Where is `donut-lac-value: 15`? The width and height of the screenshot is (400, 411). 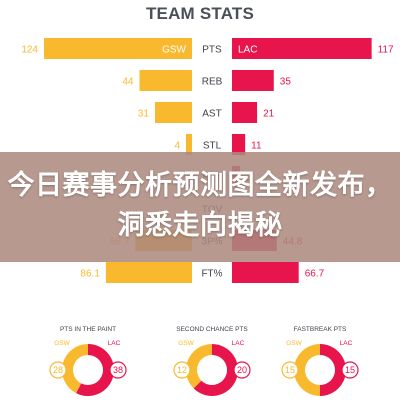
donut-lac-value: 15 is located at coordinates (350, 370).